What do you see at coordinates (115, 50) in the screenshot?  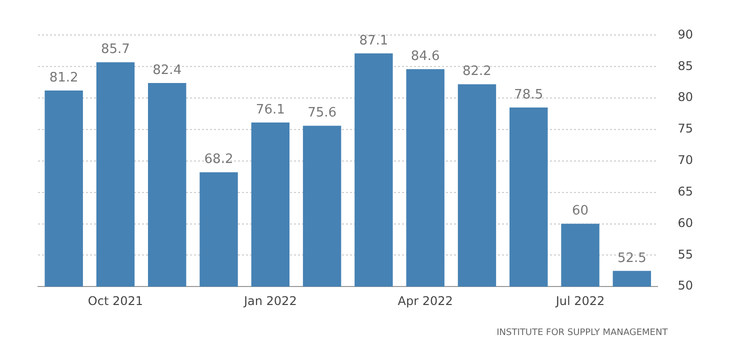 I see `data-label: 85.7` at bounding box center [115, 50].